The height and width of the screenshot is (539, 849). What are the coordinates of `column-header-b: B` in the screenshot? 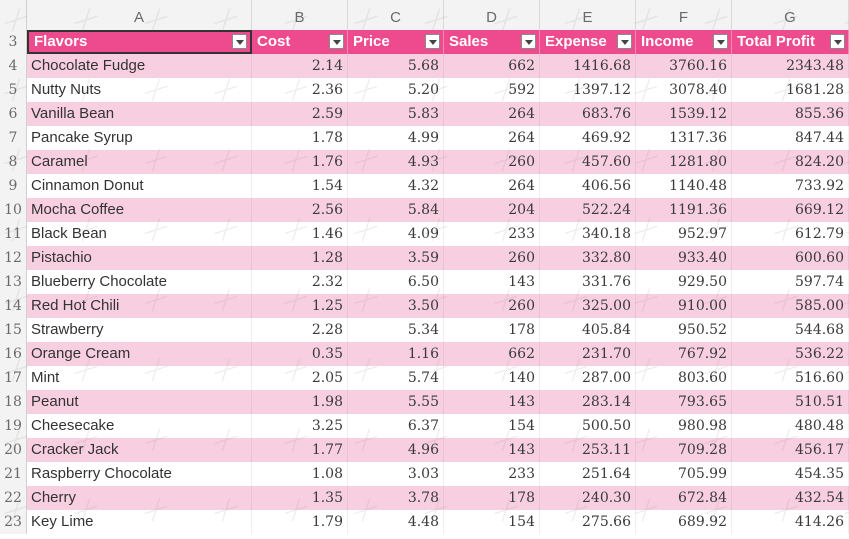 It's located at (300, 15).